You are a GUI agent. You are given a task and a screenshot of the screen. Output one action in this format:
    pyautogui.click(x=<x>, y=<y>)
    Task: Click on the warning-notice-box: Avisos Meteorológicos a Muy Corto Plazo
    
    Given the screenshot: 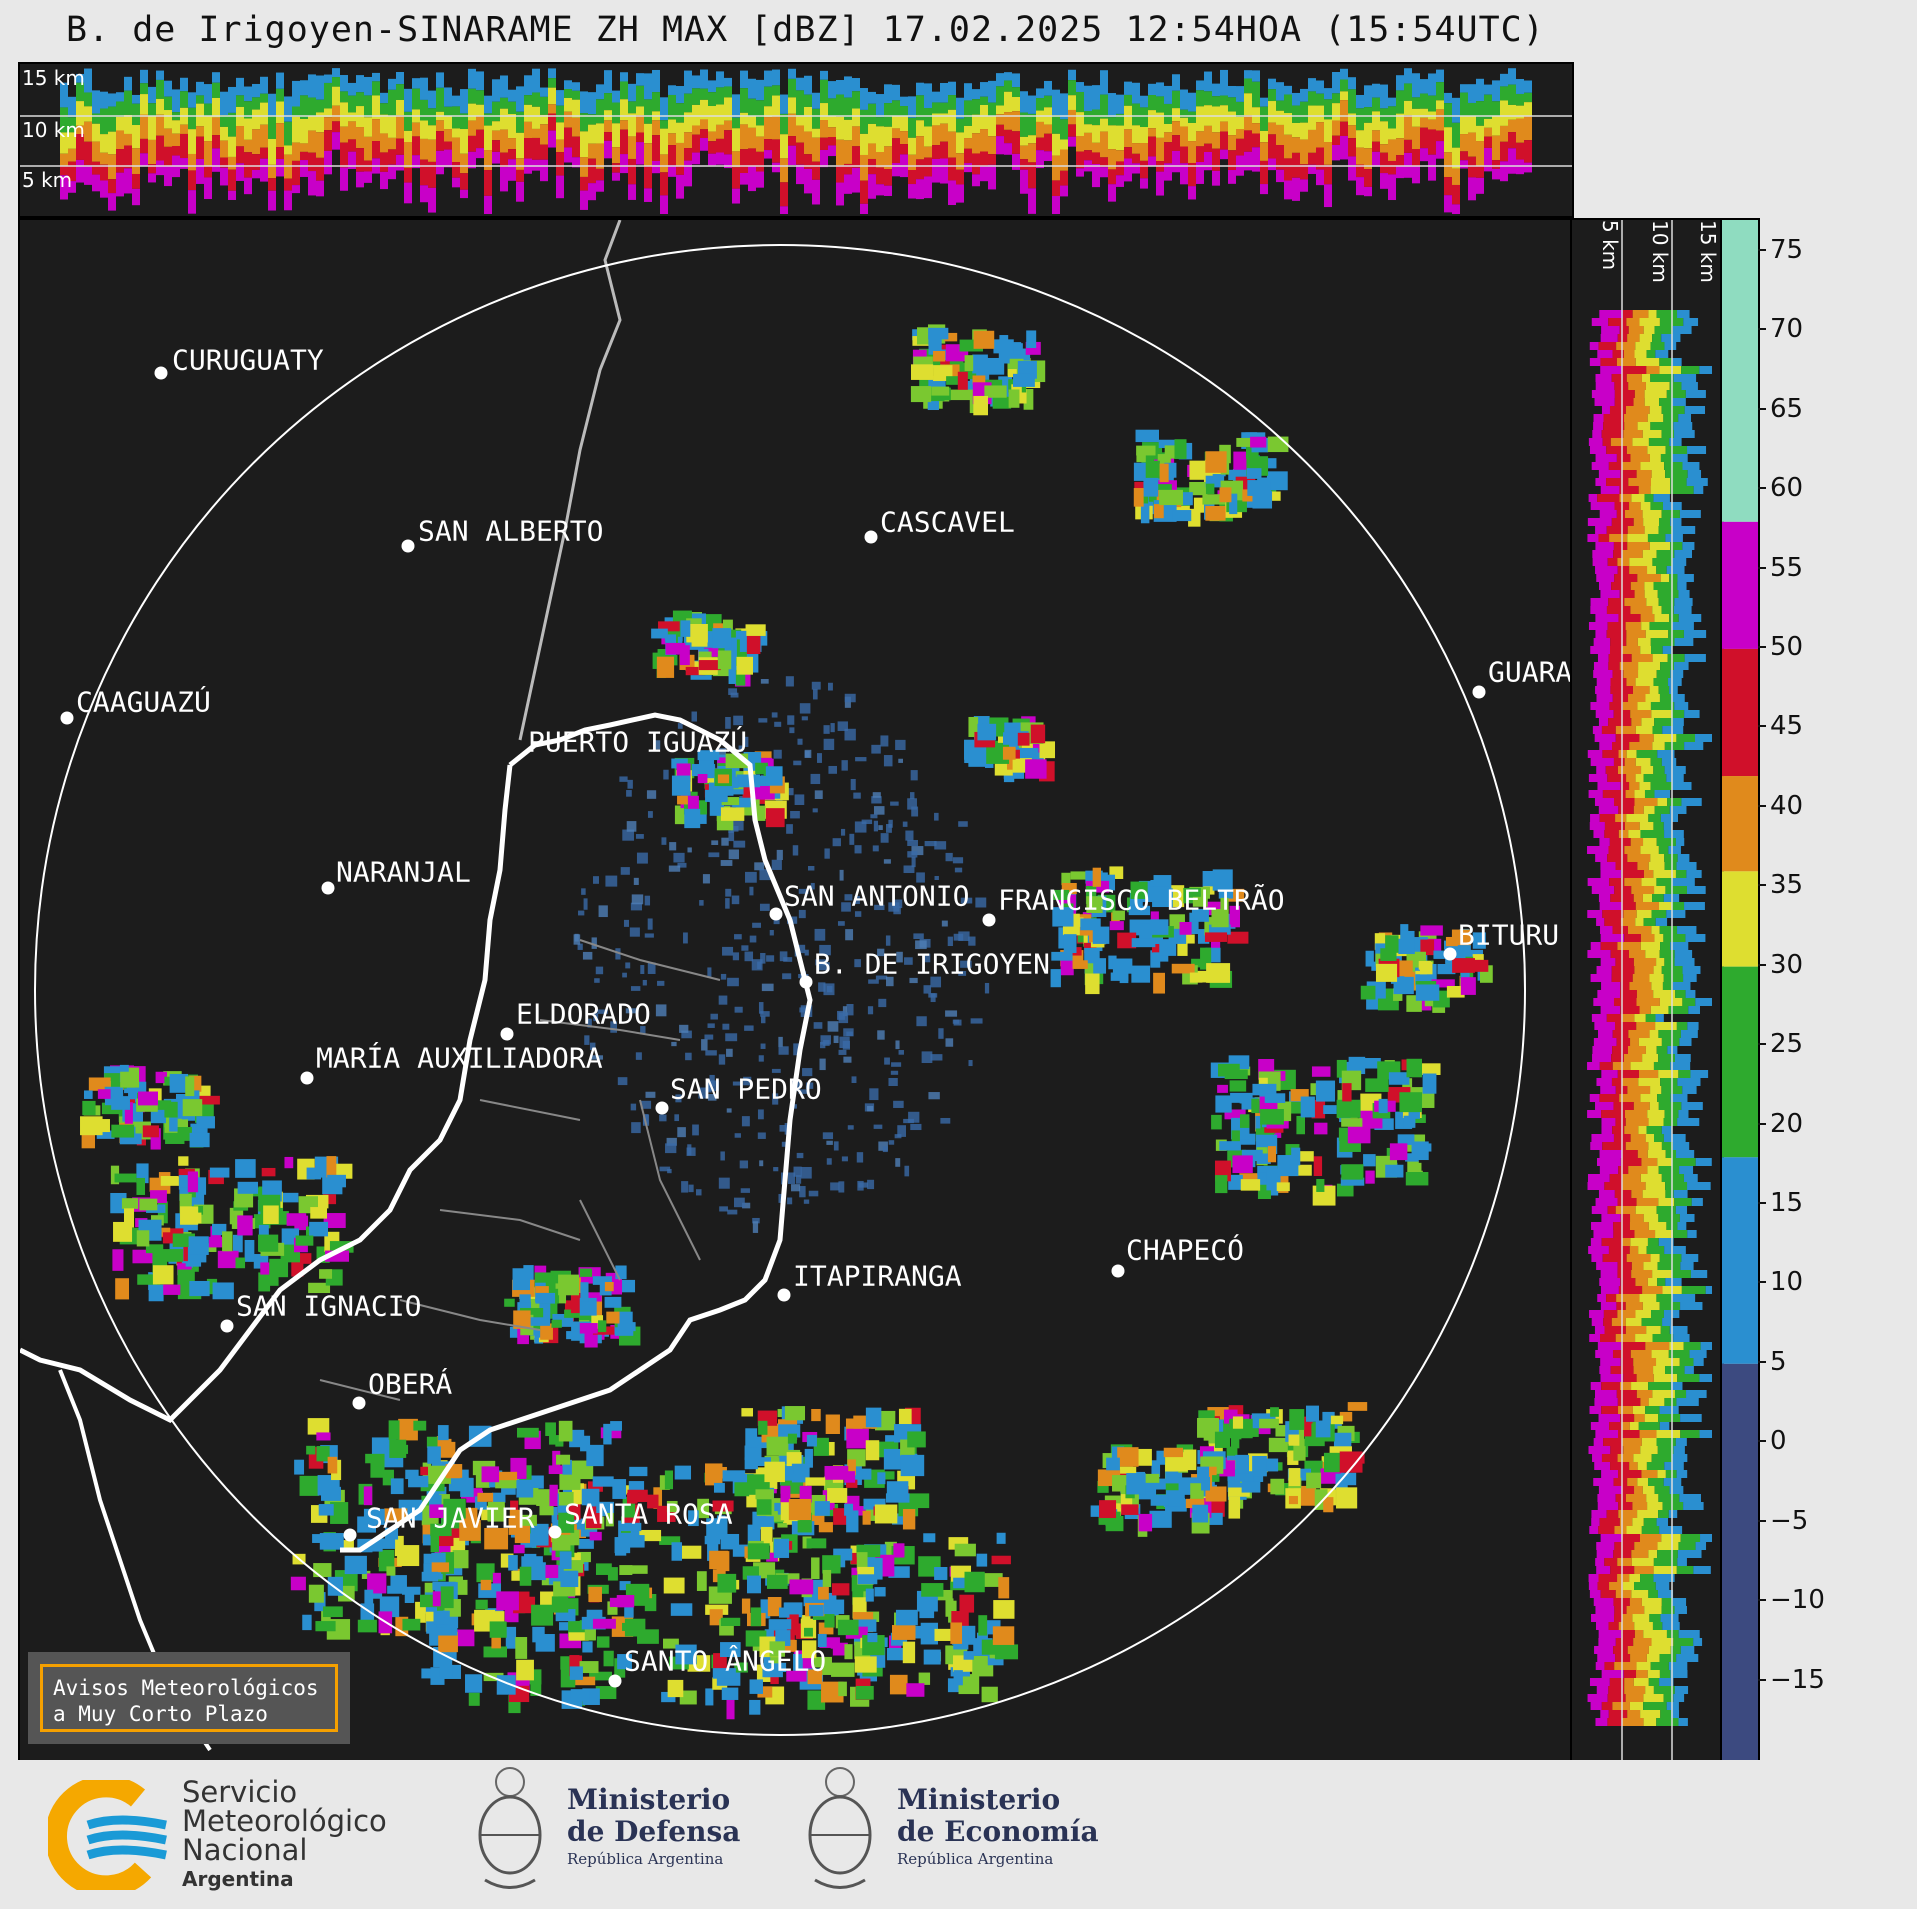 What is the action you would take?
    pyautogui.click(x=189, y=1698)
    